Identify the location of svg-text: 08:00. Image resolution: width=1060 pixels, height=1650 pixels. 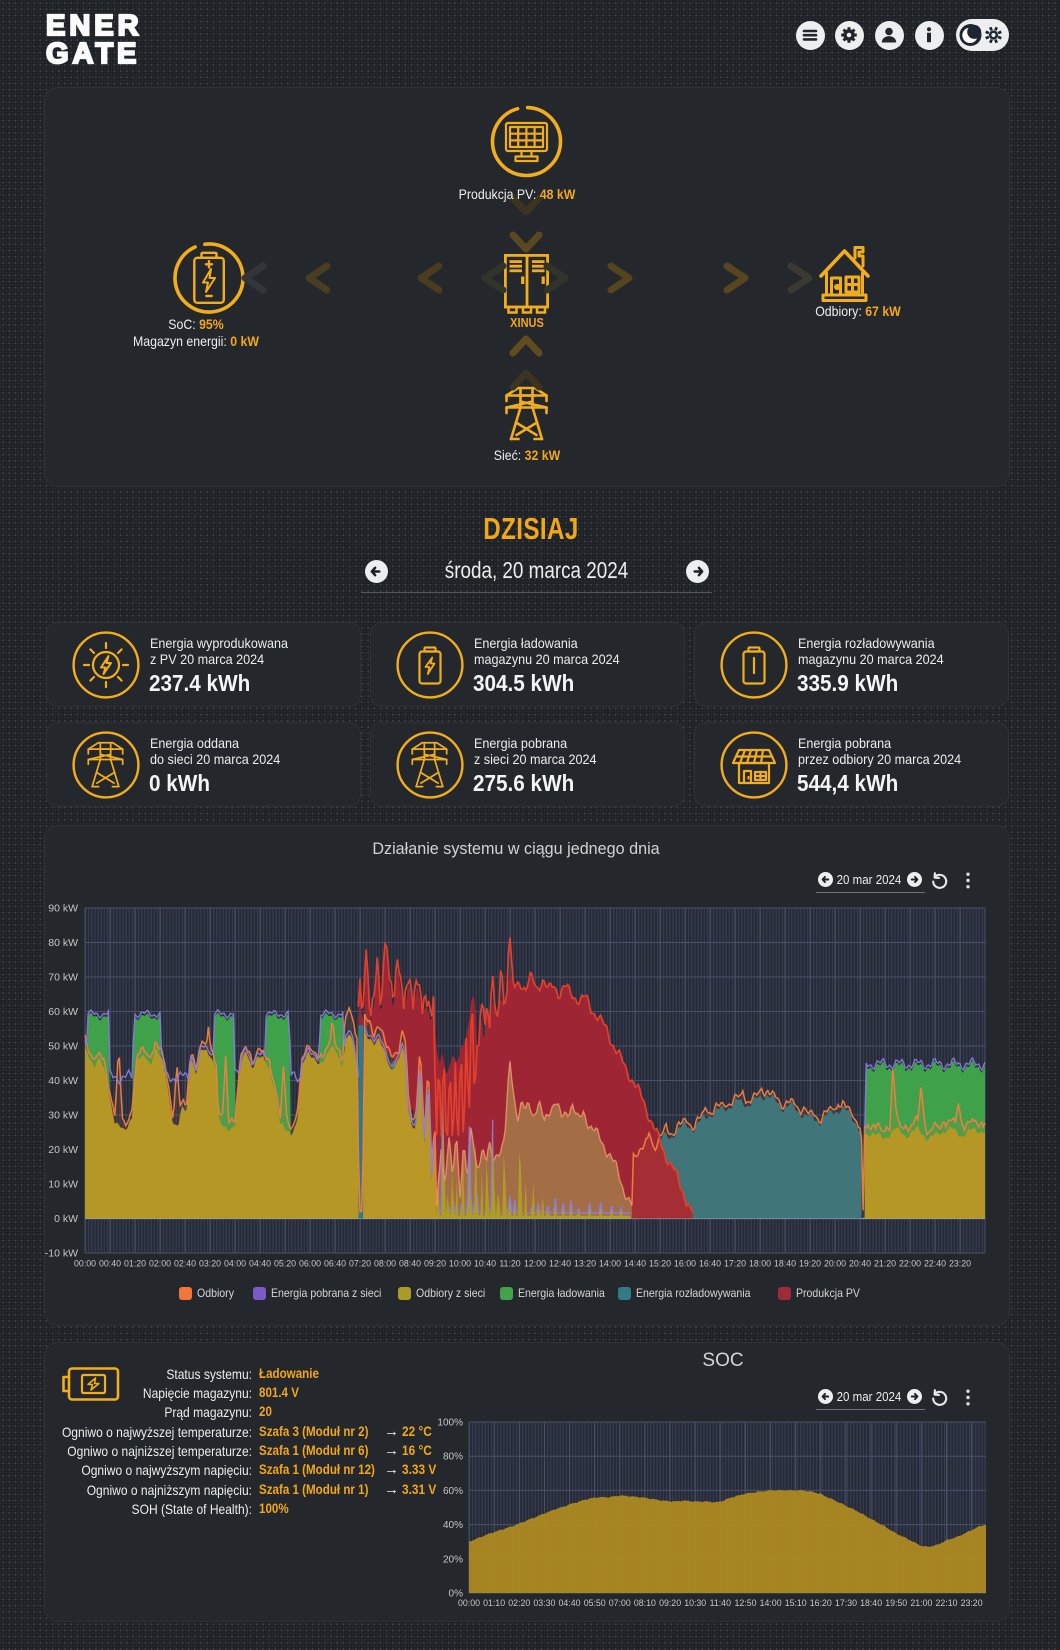
(385, 1264).